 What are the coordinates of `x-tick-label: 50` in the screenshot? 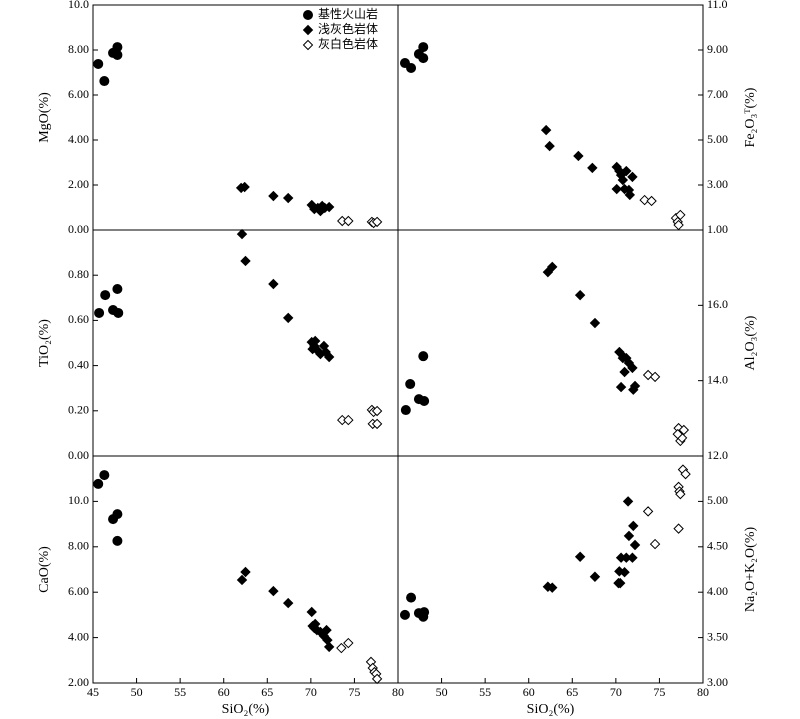 It's located at (442, 692).